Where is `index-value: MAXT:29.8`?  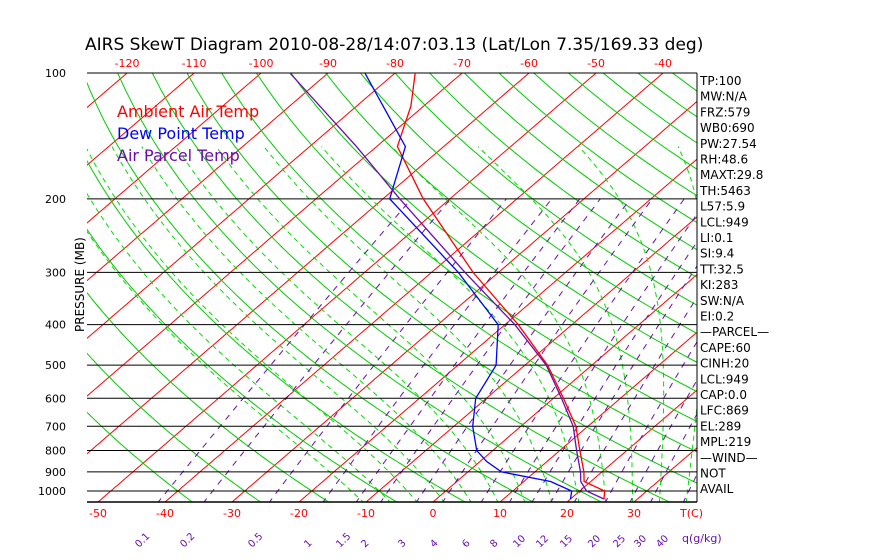
index-value: MAXT:29.8 is located at coordinates (731, 175).